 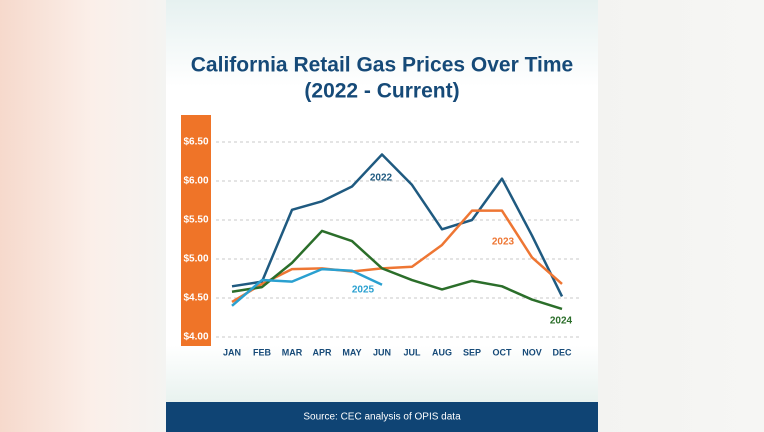 What do you see at coordinates (195, 220) in the screenshot?
I see `y-tick-label: $5.50` at bounding box center [195, 220].